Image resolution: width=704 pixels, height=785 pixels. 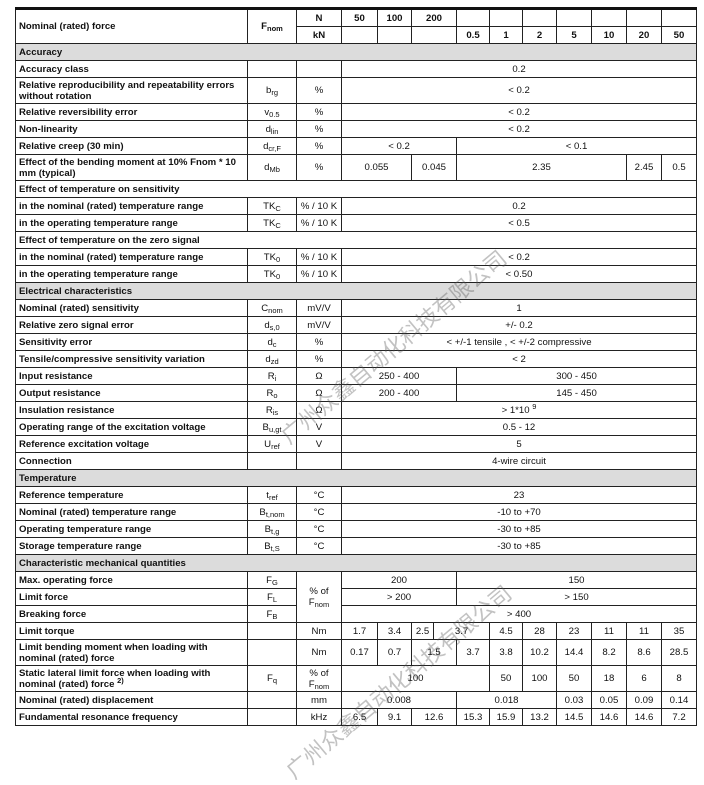 I want to click on row-label-text: Breaking force, so click(x=53, y=614).